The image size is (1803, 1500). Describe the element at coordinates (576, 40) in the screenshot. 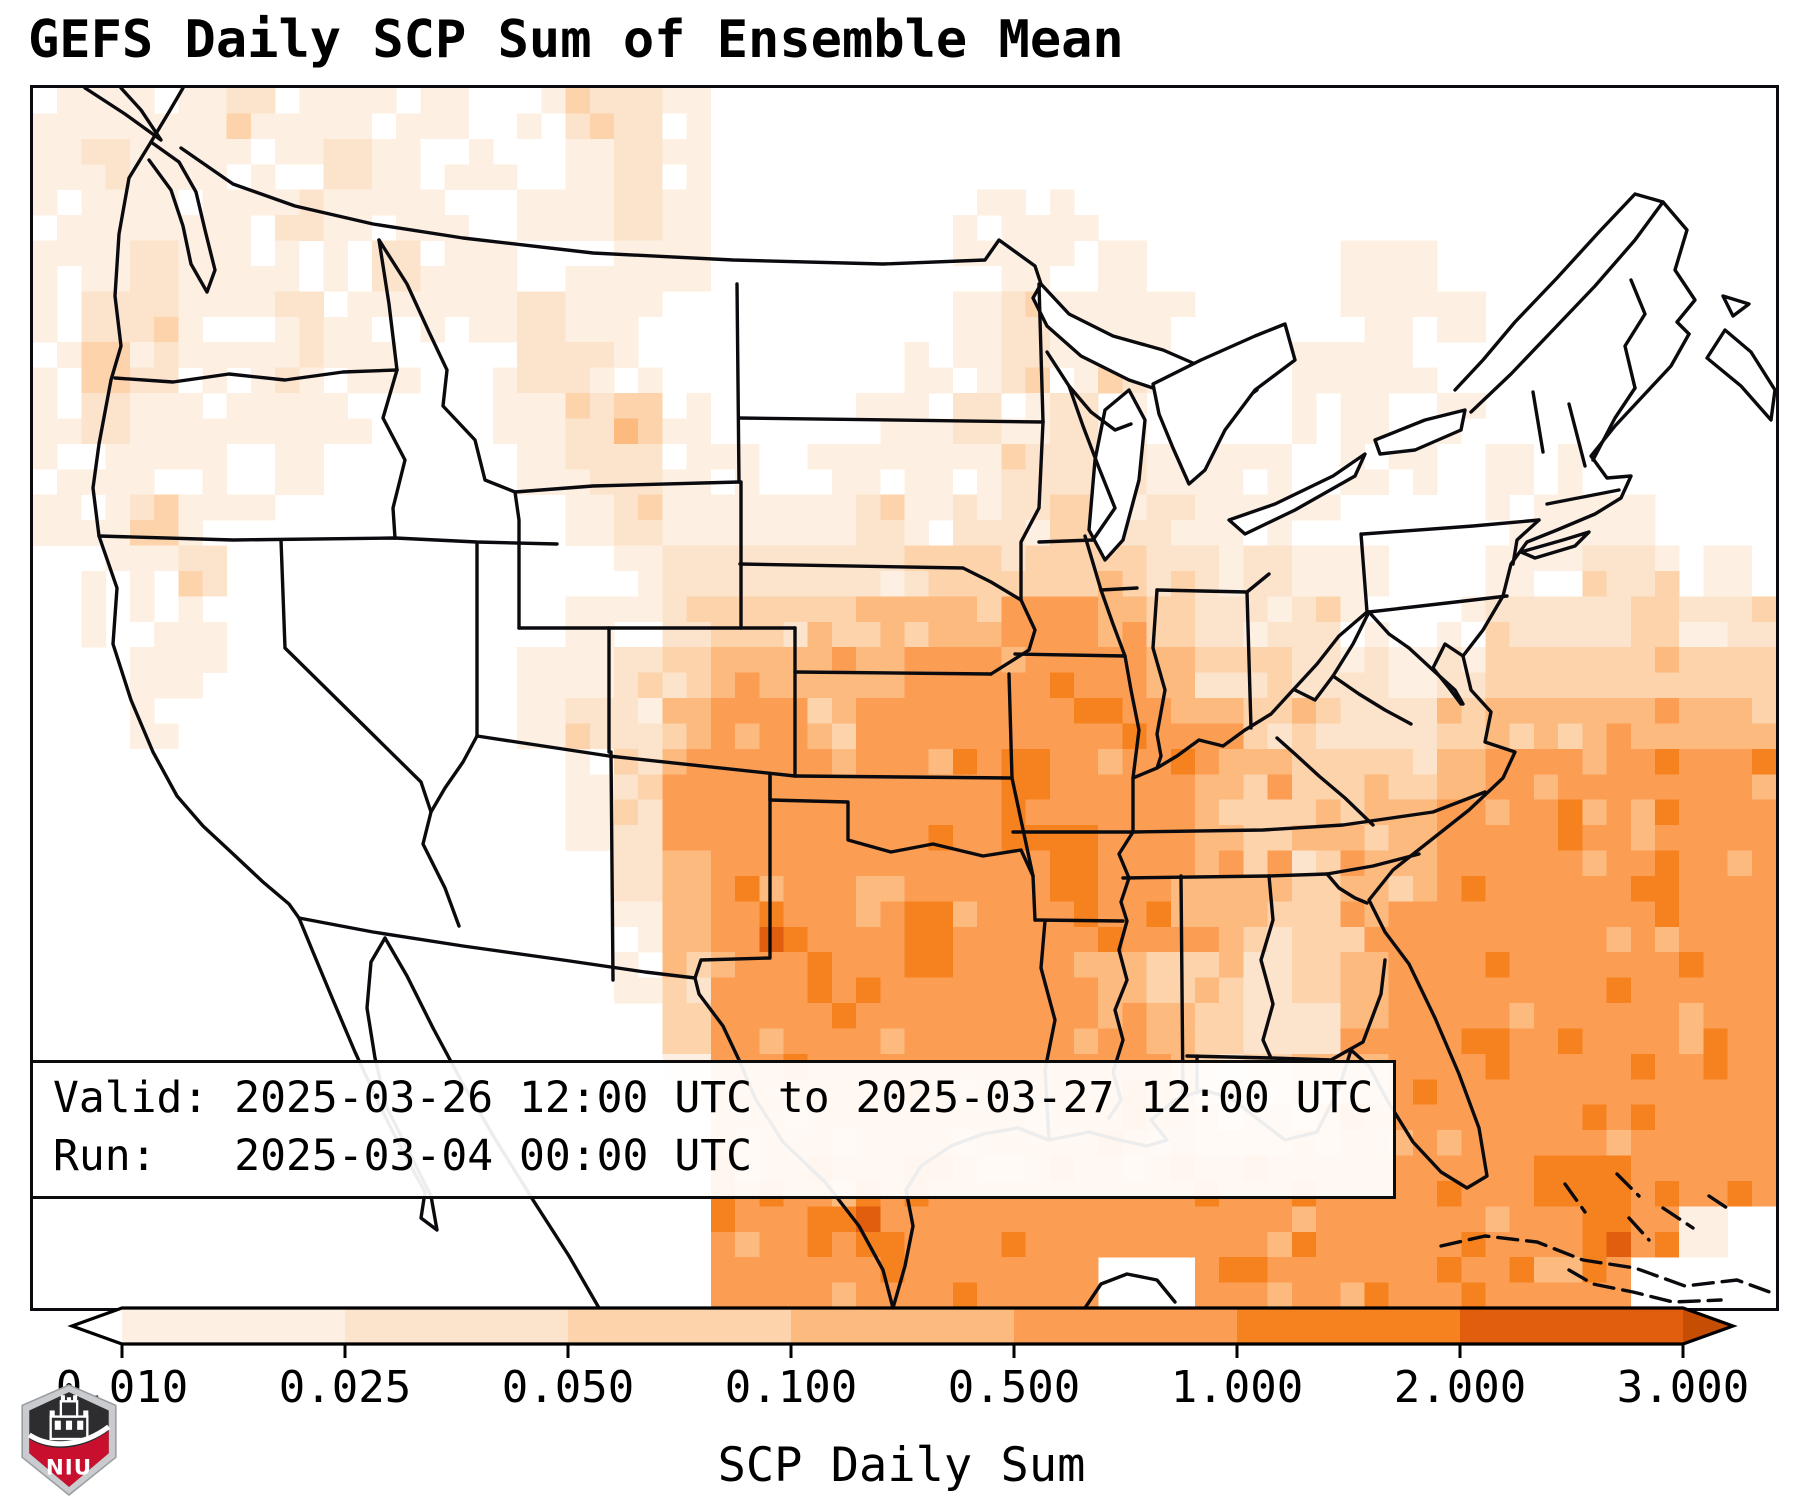

I see `chart-title: GEFS Daily SCP Sum of Ensemble Mean` at that location.